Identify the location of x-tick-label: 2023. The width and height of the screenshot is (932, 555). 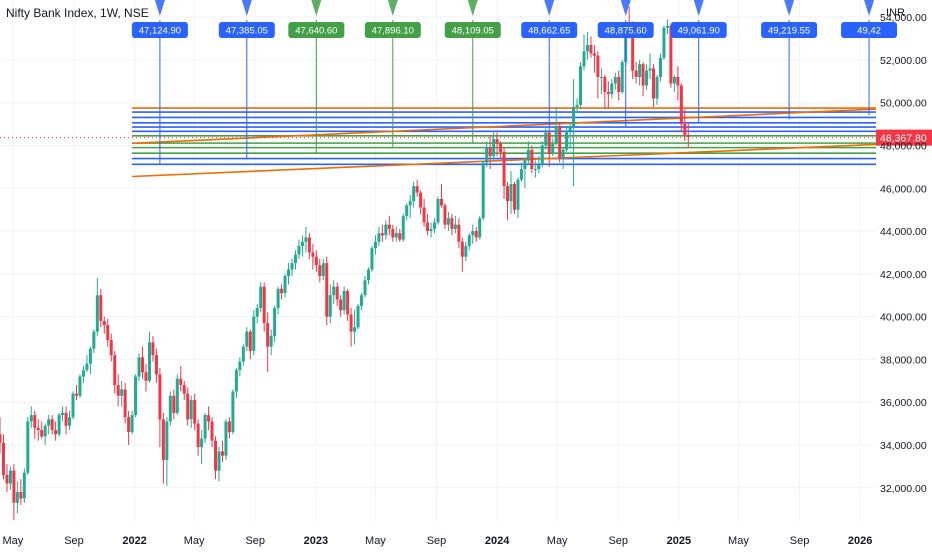
(316, 541).